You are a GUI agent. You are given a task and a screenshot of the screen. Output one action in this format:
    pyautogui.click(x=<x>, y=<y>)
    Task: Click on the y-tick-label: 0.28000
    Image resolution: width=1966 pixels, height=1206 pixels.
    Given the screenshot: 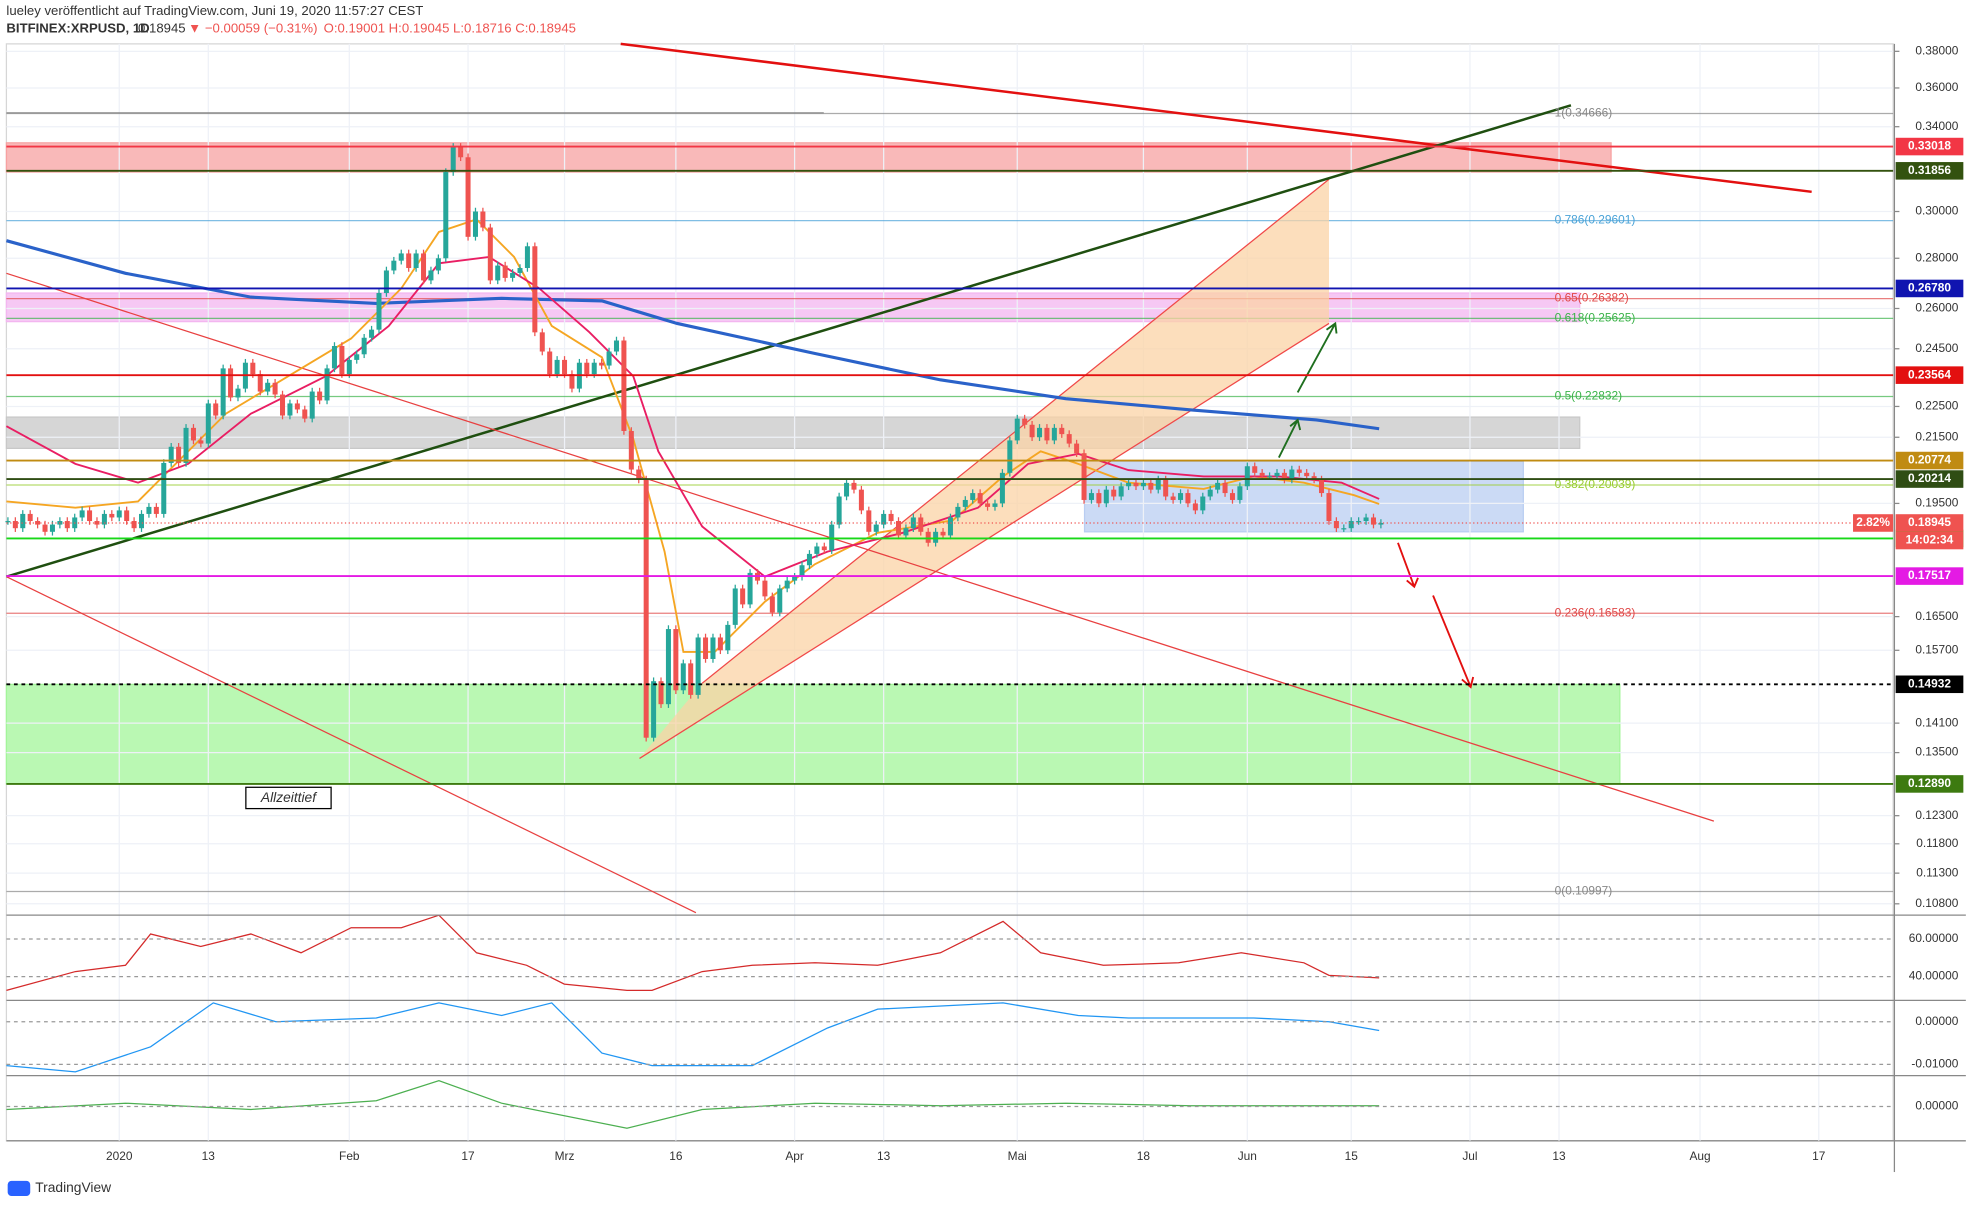 What is the action you would take?
    pyautogui.click(x=1936, y=257)
    